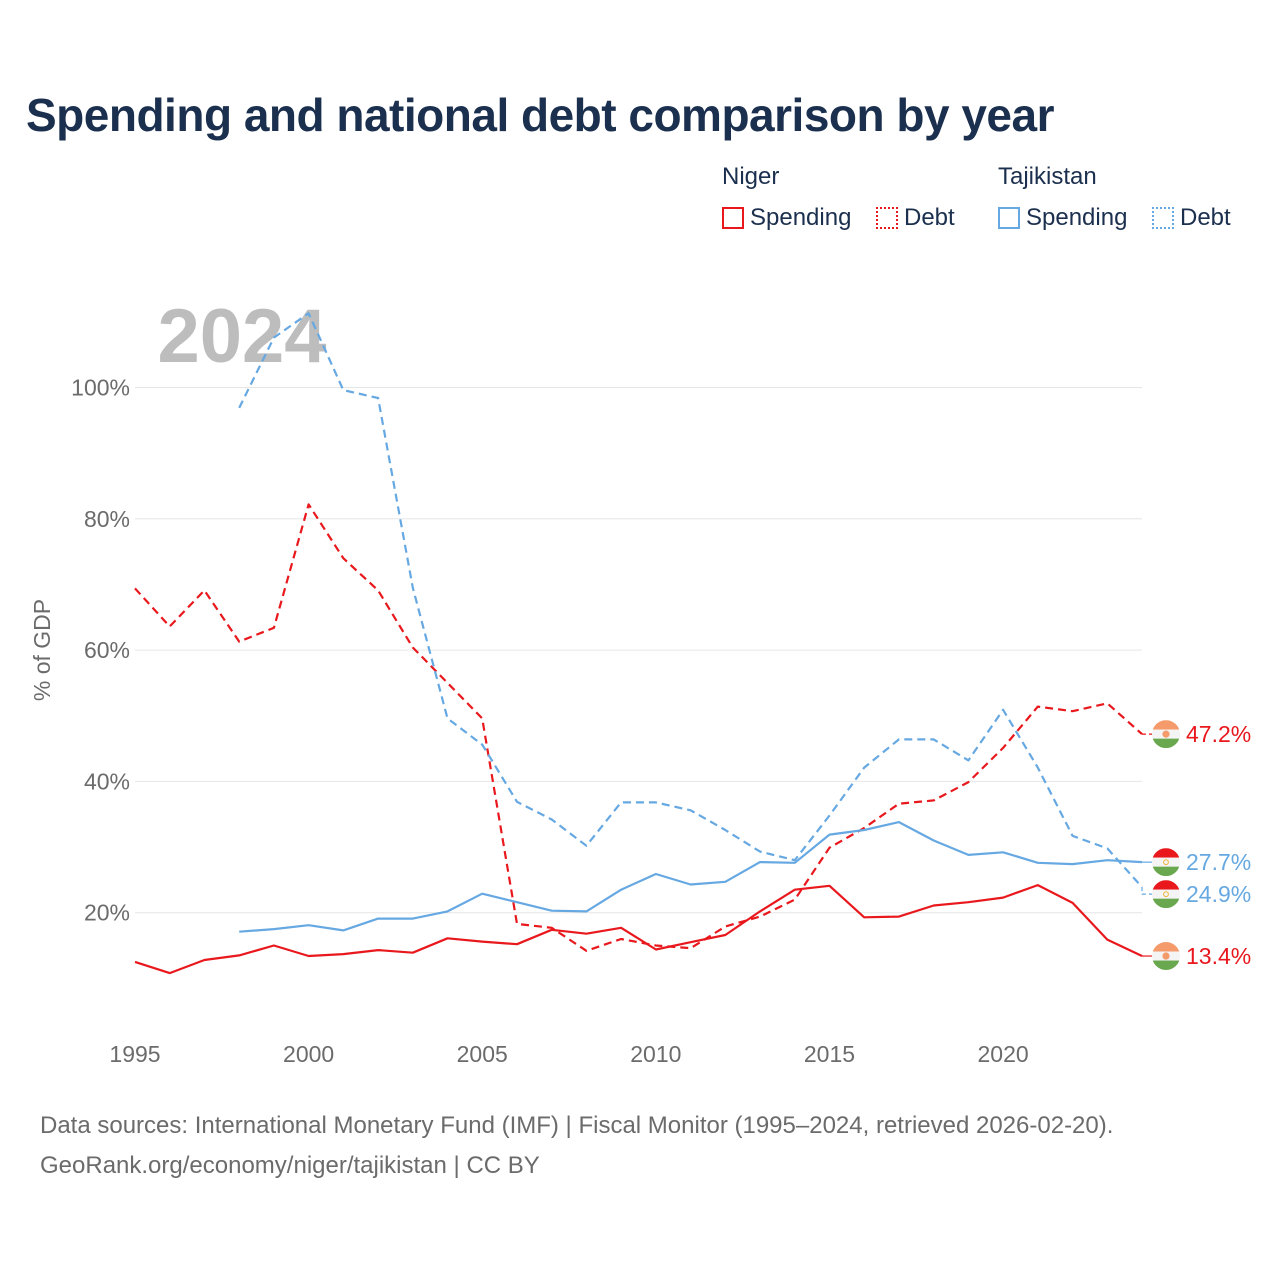 This screenshot has width=1280, height=1280. What do you see at coordinates (134, 1054) in the screenshot?
I see `x-tick-label: 1995` at bounding box center [134, 1054].